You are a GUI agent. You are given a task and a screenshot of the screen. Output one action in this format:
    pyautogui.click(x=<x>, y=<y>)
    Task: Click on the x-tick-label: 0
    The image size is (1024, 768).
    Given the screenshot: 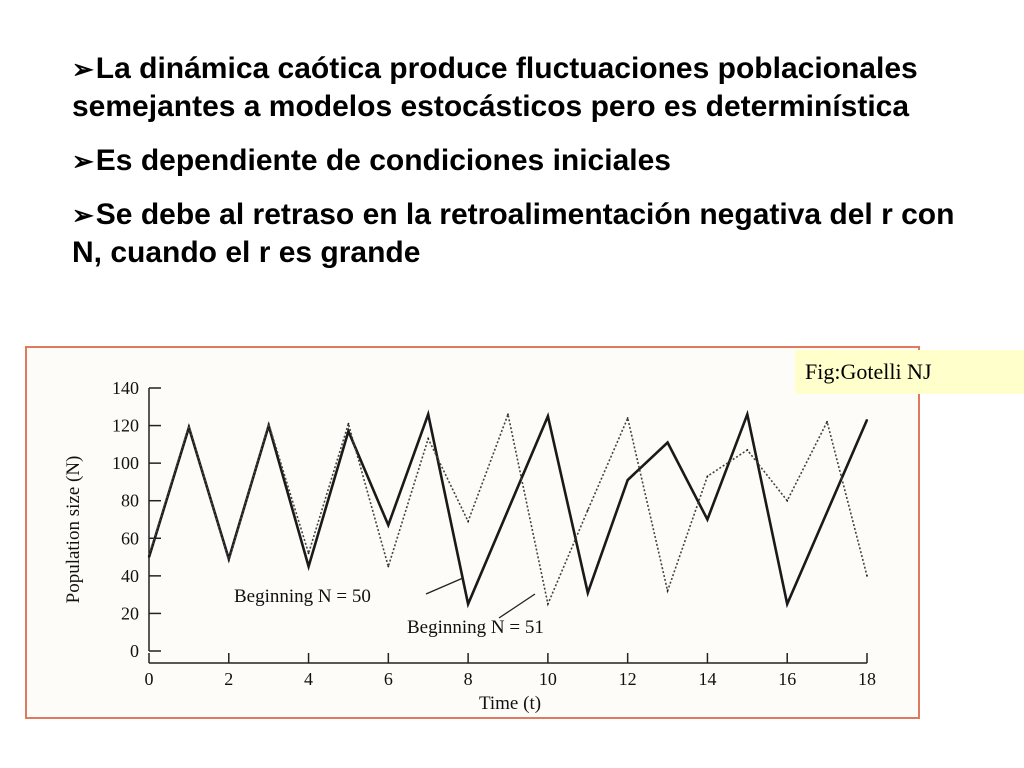 What is the action you would take?
    pyautogui.click(x=149, y=679)
    